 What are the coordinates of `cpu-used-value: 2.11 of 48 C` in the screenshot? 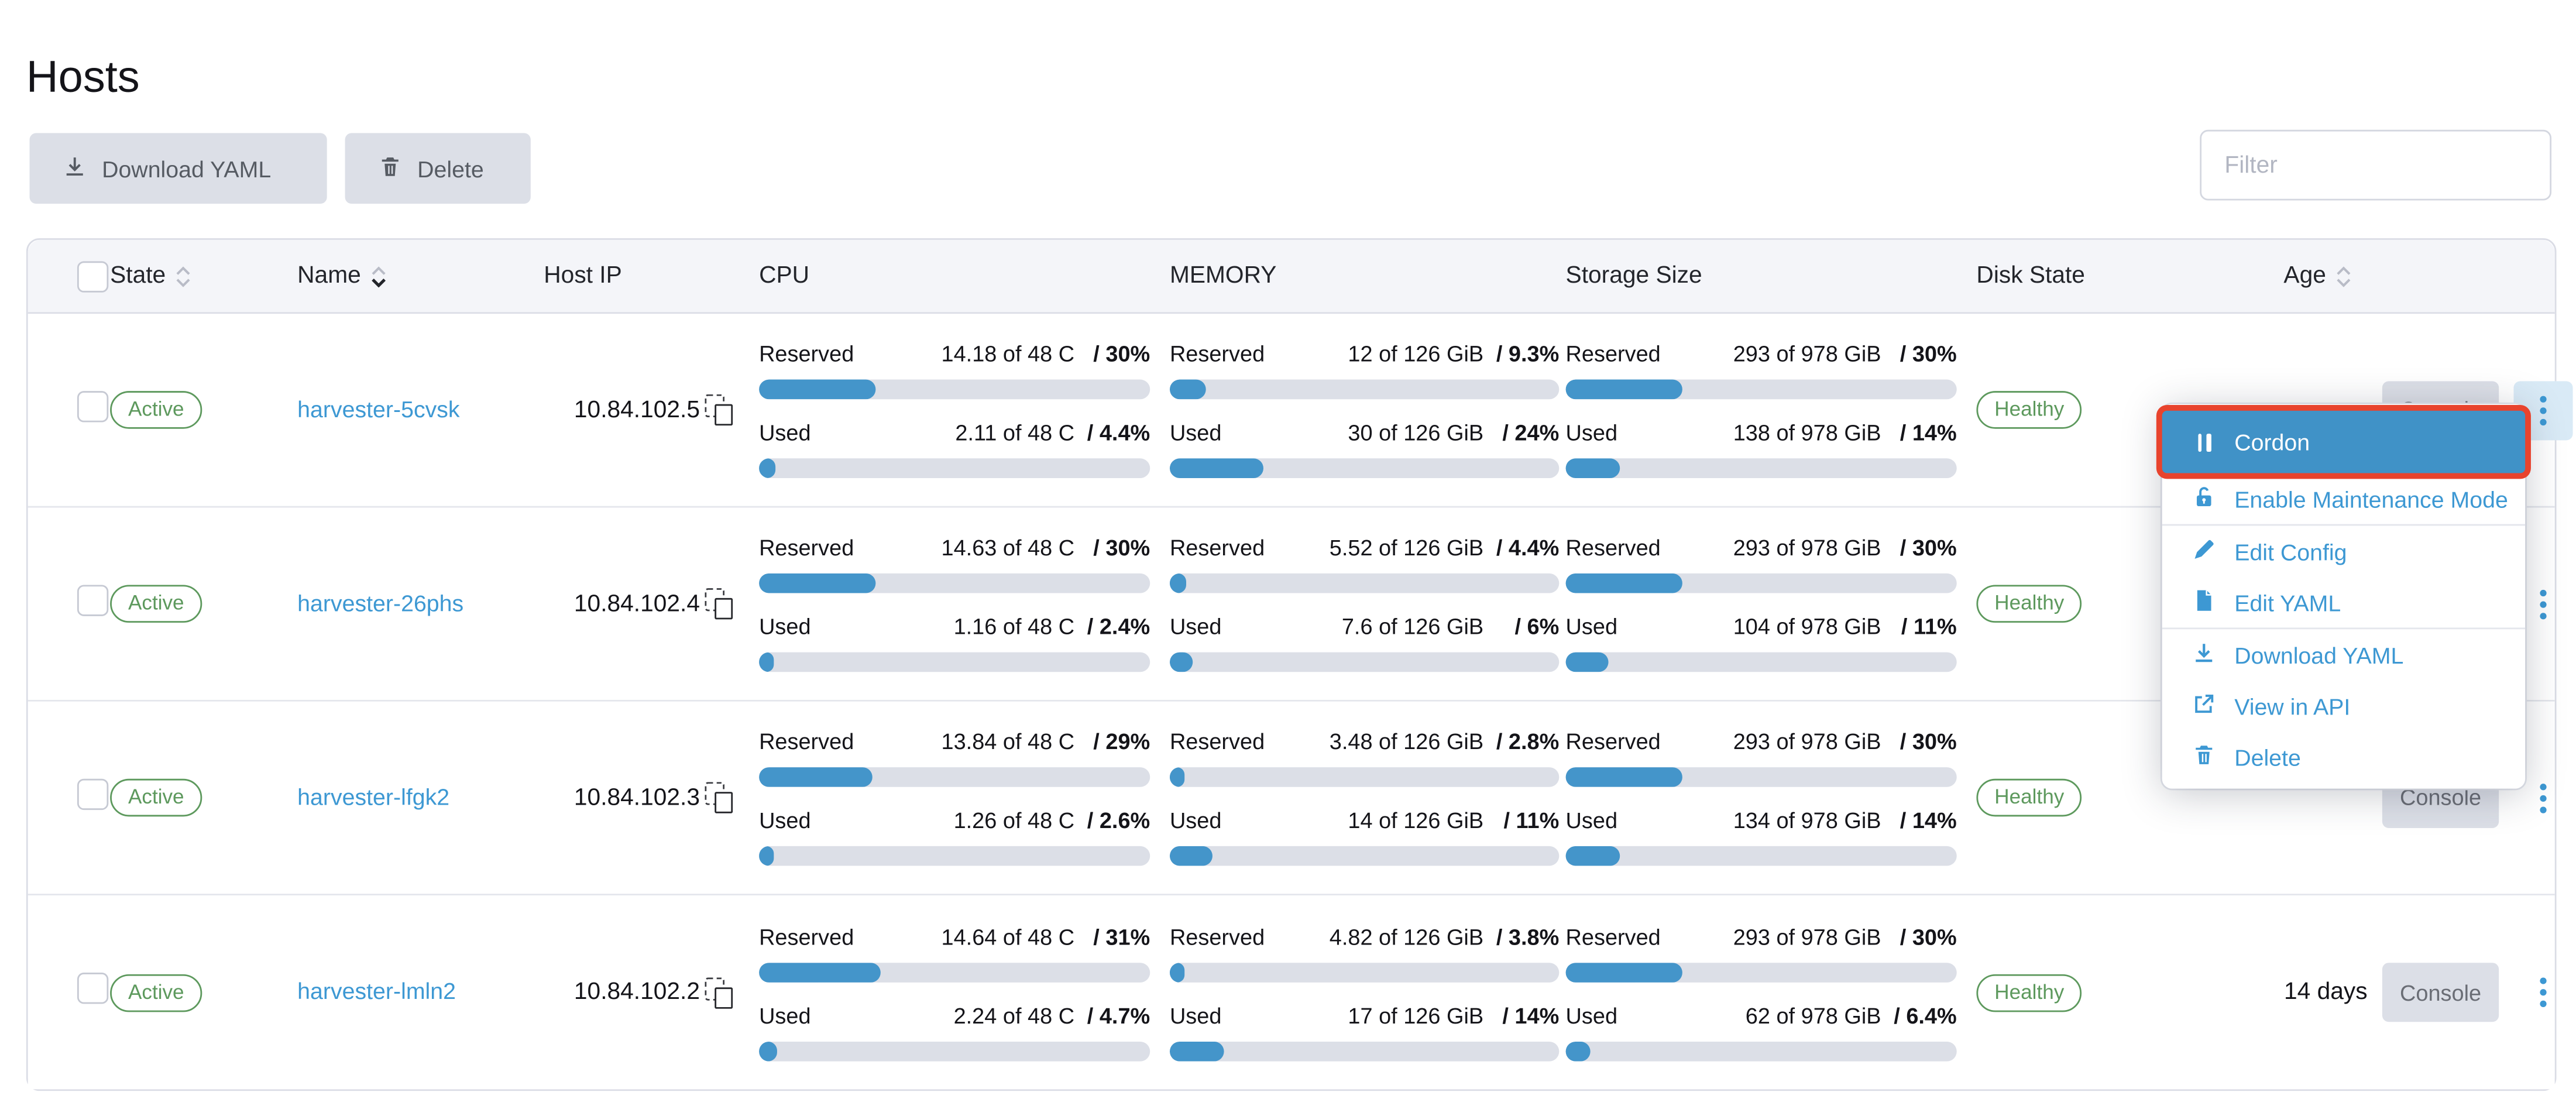 It's located at (1015, 432).